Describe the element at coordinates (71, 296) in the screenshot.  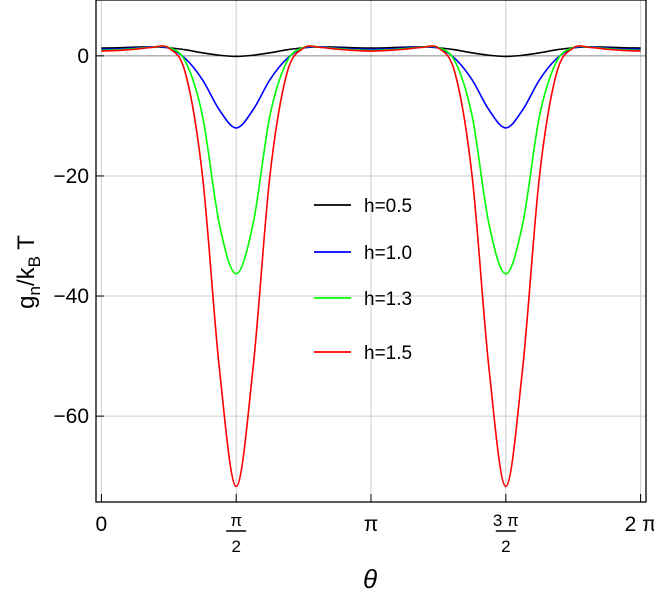
I see `y-tick-label: −40` at that location.